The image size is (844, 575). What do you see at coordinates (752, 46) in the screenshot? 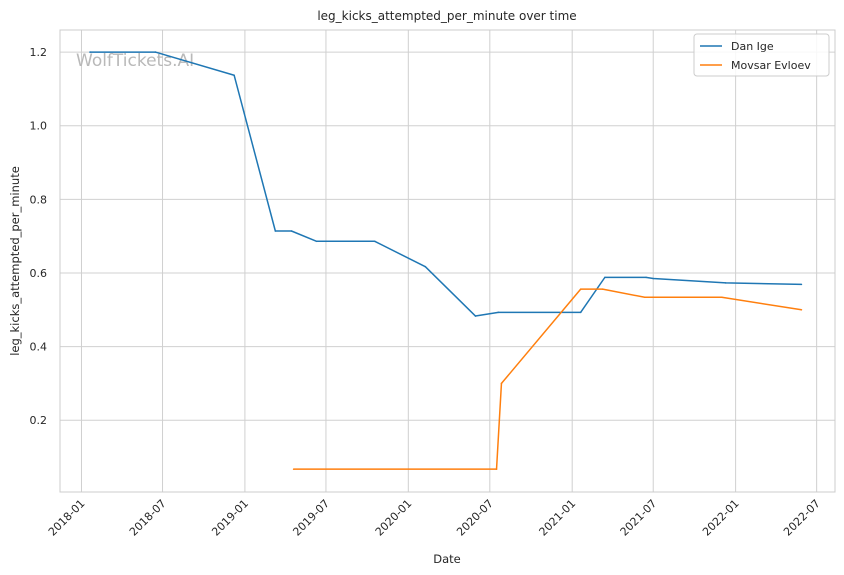
I see `legend-label: Dan Ige` at bounding box center [752, 46].